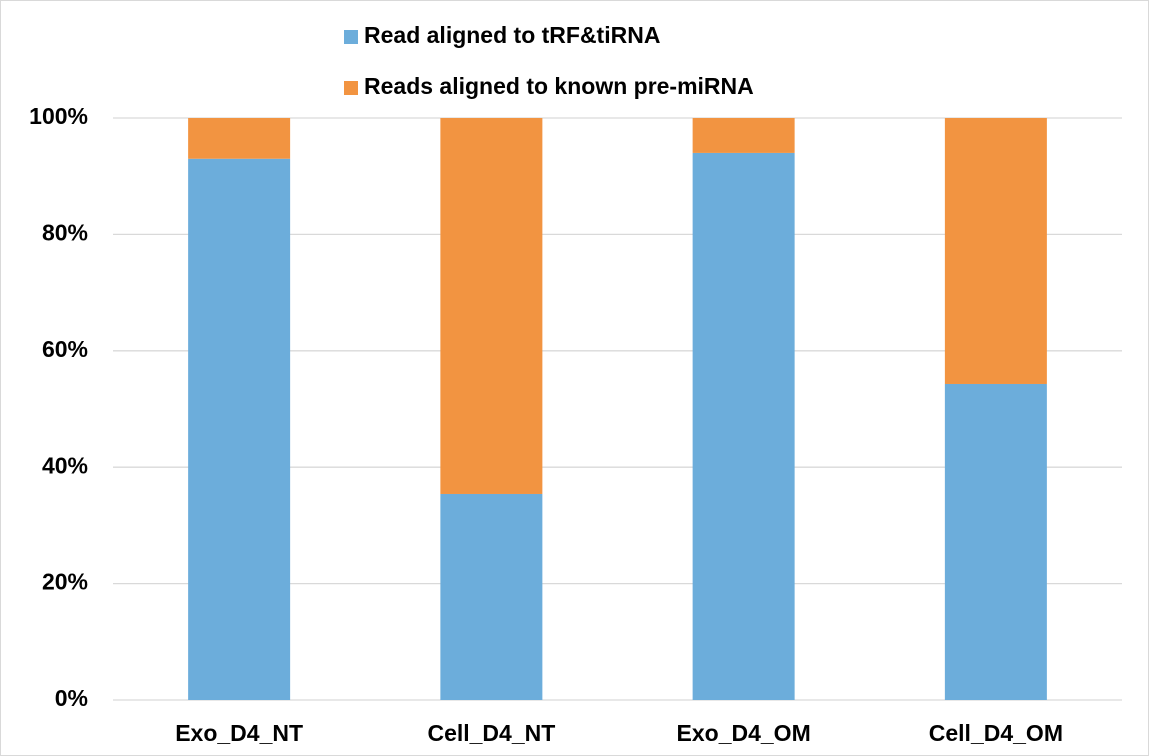  What do you see at coordinates (58, 116) in the screenshot?
I see `y-tick-label: 100%` at bounding box center [58, 116].